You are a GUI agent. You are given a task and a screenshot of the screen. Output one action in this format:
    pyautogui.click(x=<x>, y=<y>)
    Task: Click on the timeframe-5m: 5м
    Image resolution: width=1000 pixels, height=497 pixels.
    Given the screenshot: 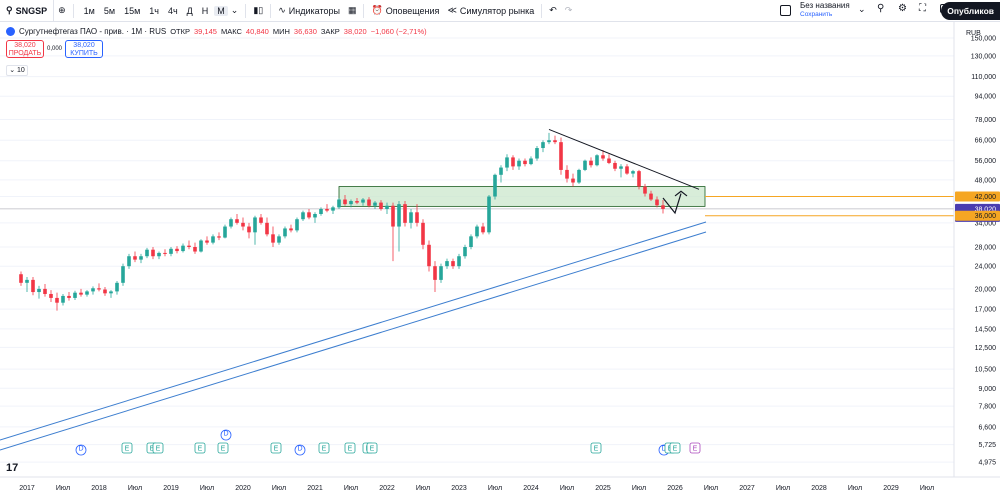 What is the action you would take?
    pyautogui.click(x=109, y=10)
    